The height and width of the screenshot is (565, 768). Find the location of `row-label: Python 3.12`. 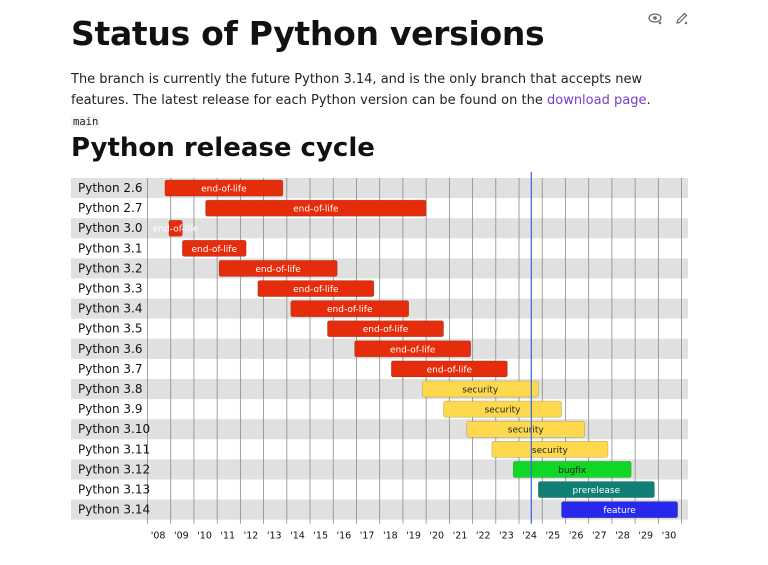

row-label: Python 3.12 is located at coordinates (114, 469).